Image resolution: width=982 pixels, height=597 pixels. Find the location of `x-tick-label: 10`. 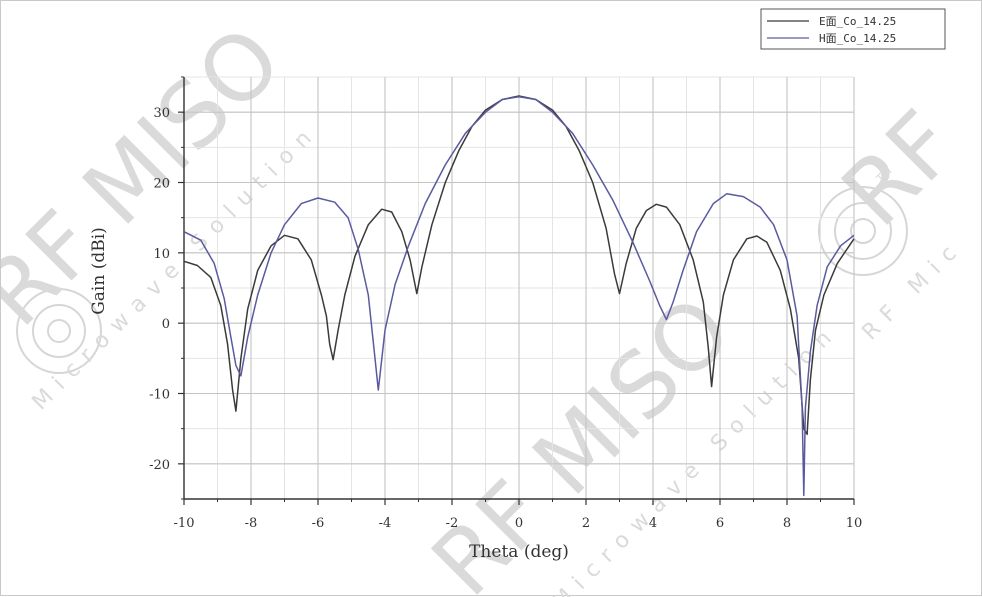

x-tick-label: 10 is located at coordinates (854, 523).